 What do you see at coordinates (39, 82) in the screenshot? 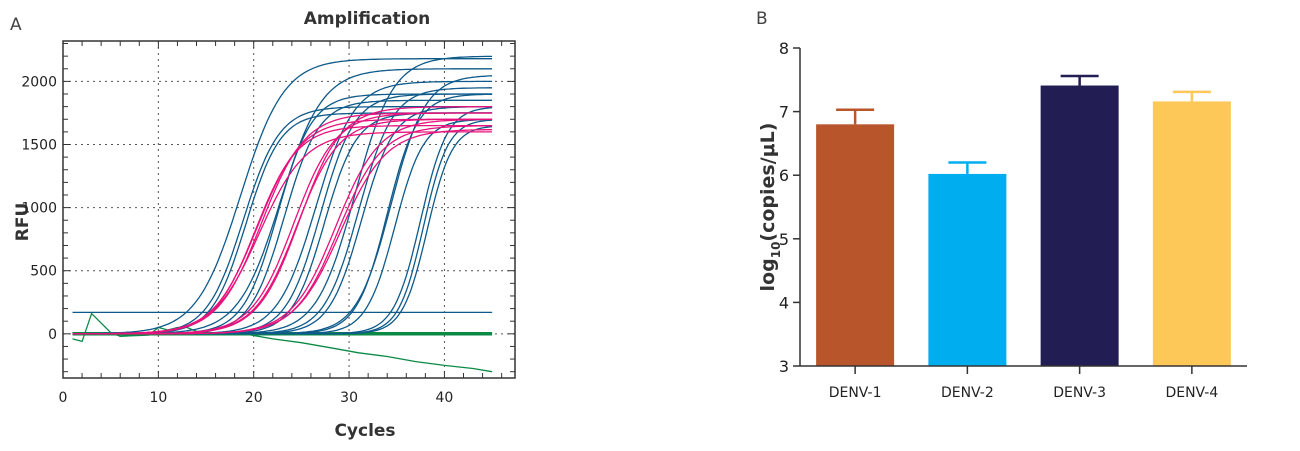
I see `y-tick-label: 2000` at bounding box center [39, 82].